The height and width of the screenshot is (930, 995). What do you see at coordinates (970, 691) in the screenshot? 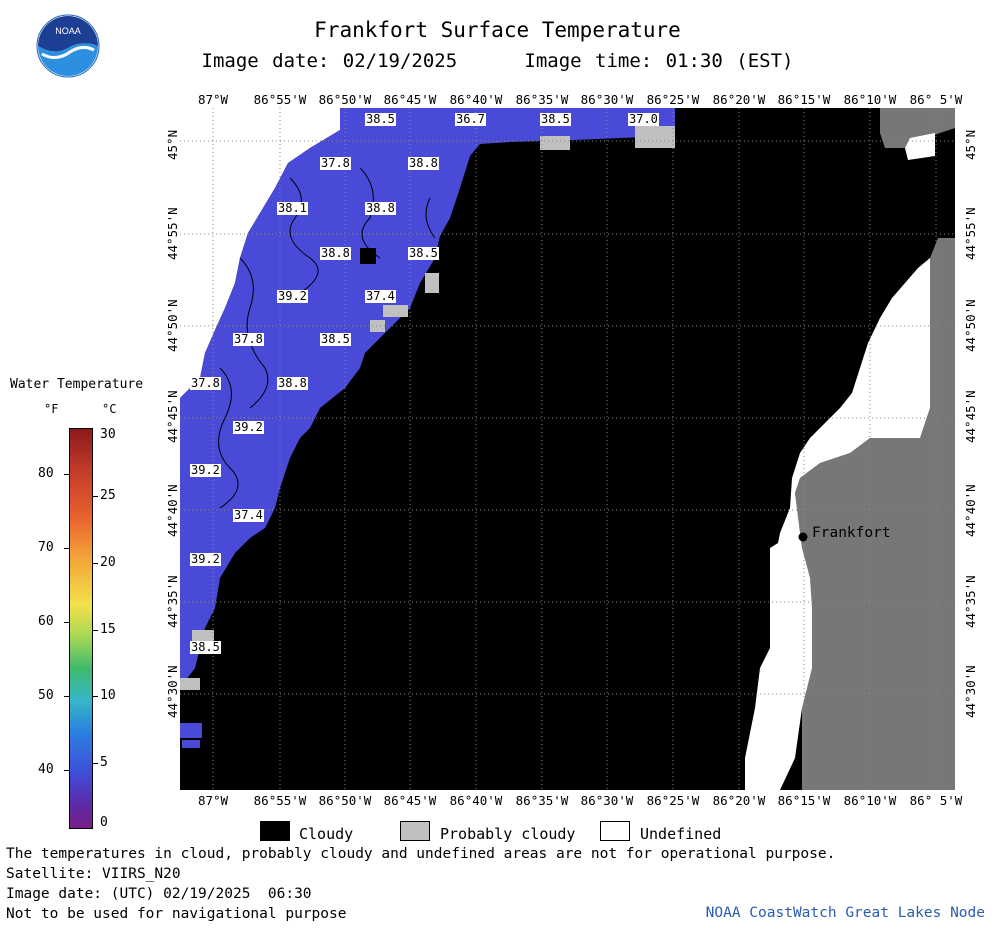
I see `lat-tick-right: 44°30'N` at bounding box center [970, 691].